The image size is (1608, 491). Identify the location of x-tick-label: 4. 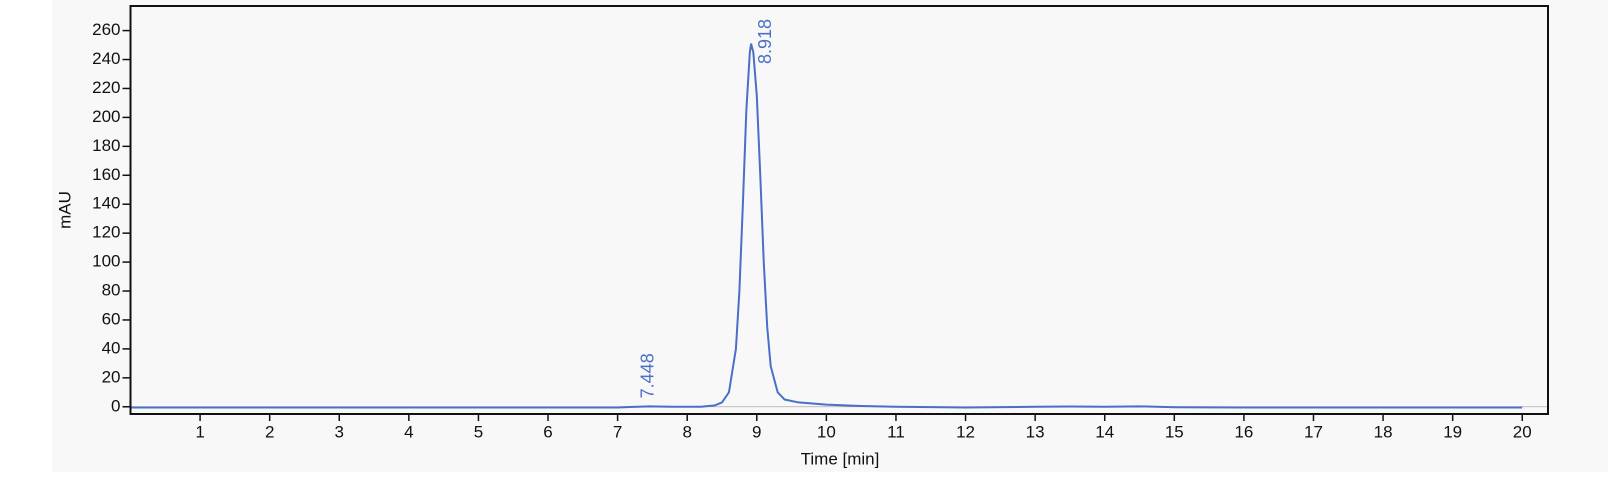
(408, 431).